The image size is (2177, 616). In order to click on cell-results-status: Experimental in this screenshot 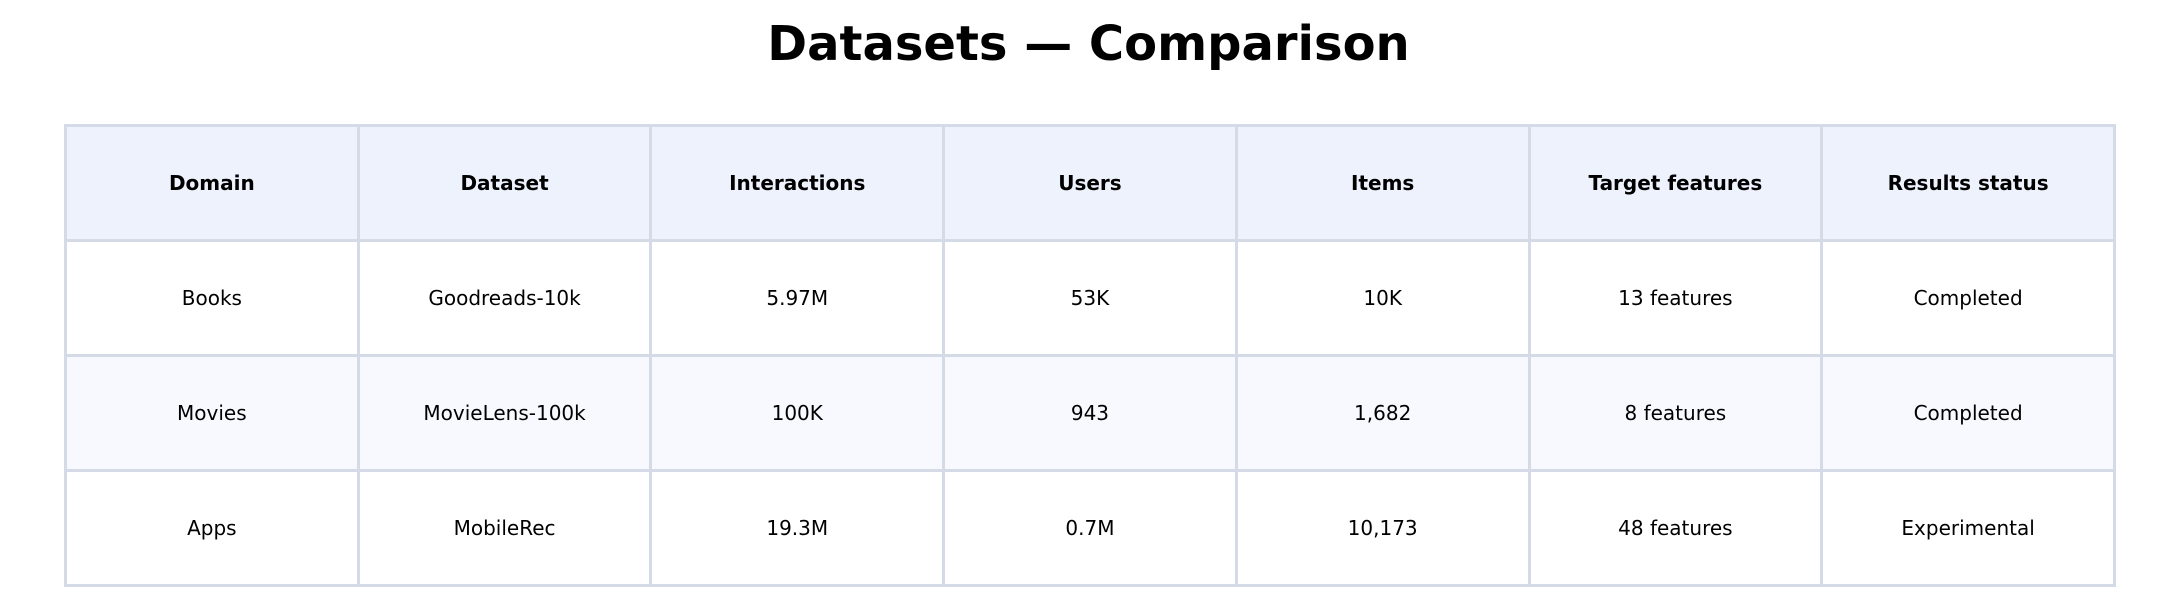, I will do `click(1968, 528)`.